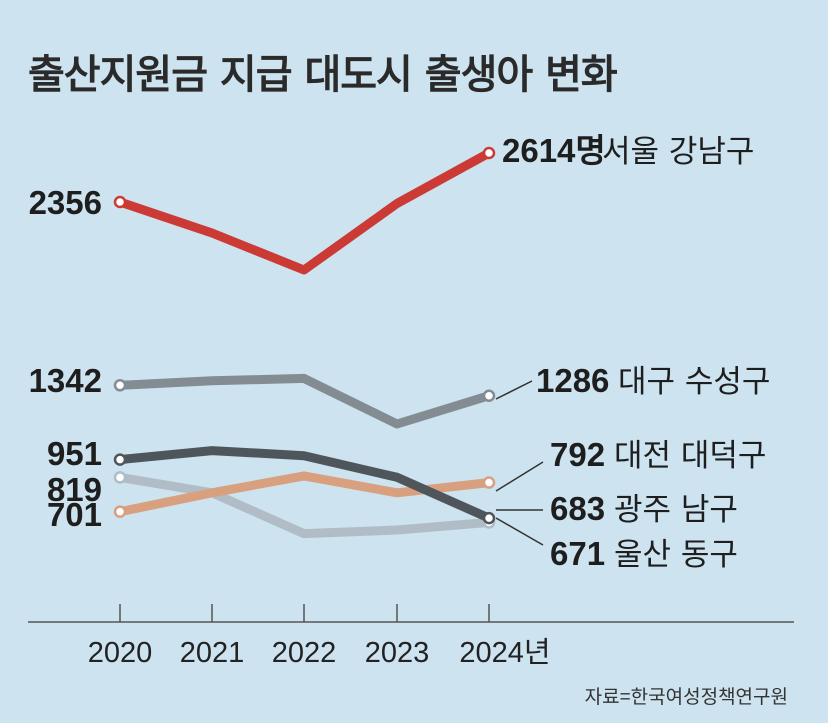 The width and height of the screenshot is (828, 723). I want to click on end-value-label: 792, so click(577, 454).